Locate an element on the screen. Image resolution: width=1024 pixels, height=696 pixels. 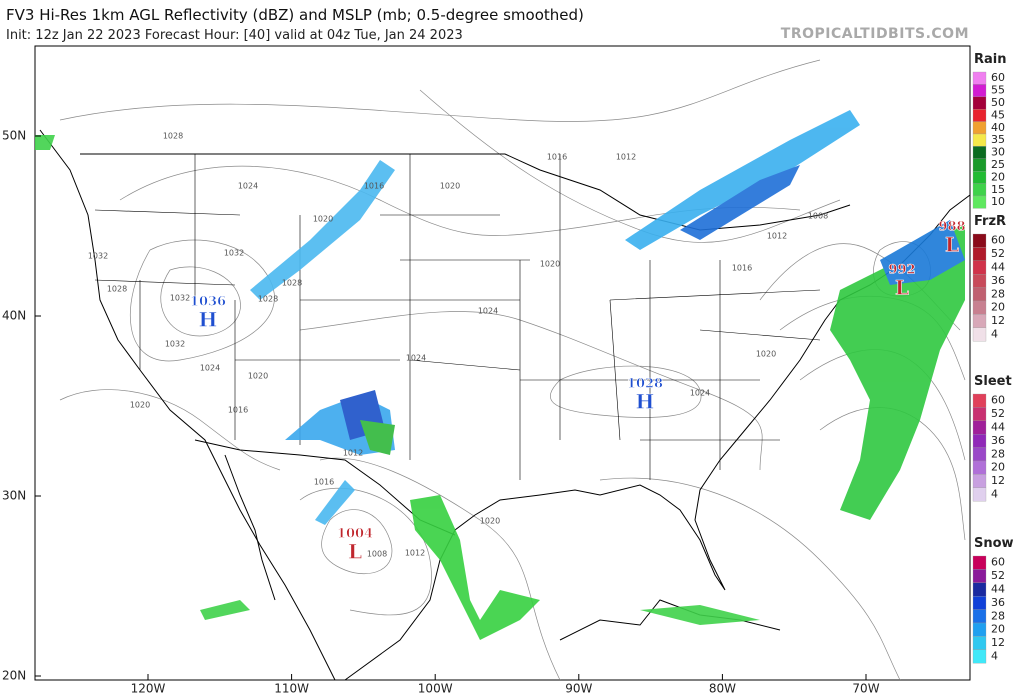
lon-label: 80W is located at coordinates (722, 689).